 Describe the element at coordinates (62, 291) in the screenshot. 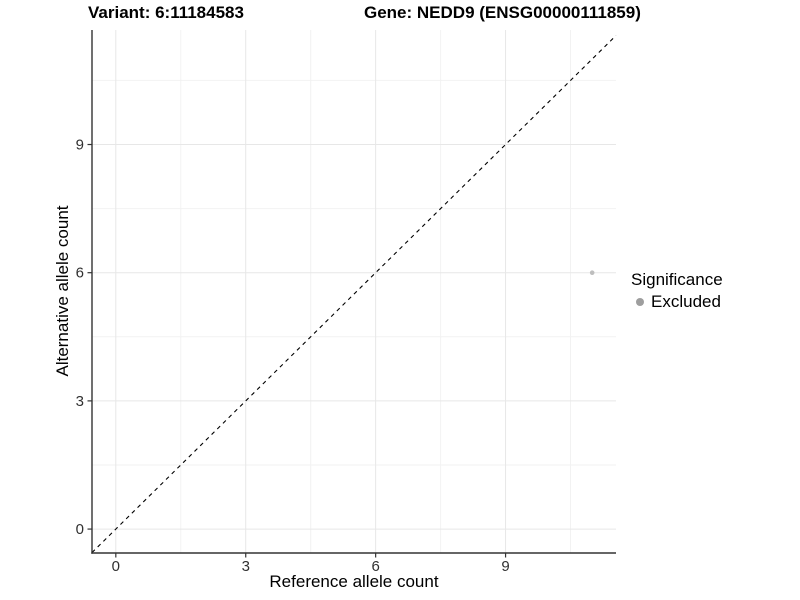

I see `y-axis-title: Alternative allele count` at that location.